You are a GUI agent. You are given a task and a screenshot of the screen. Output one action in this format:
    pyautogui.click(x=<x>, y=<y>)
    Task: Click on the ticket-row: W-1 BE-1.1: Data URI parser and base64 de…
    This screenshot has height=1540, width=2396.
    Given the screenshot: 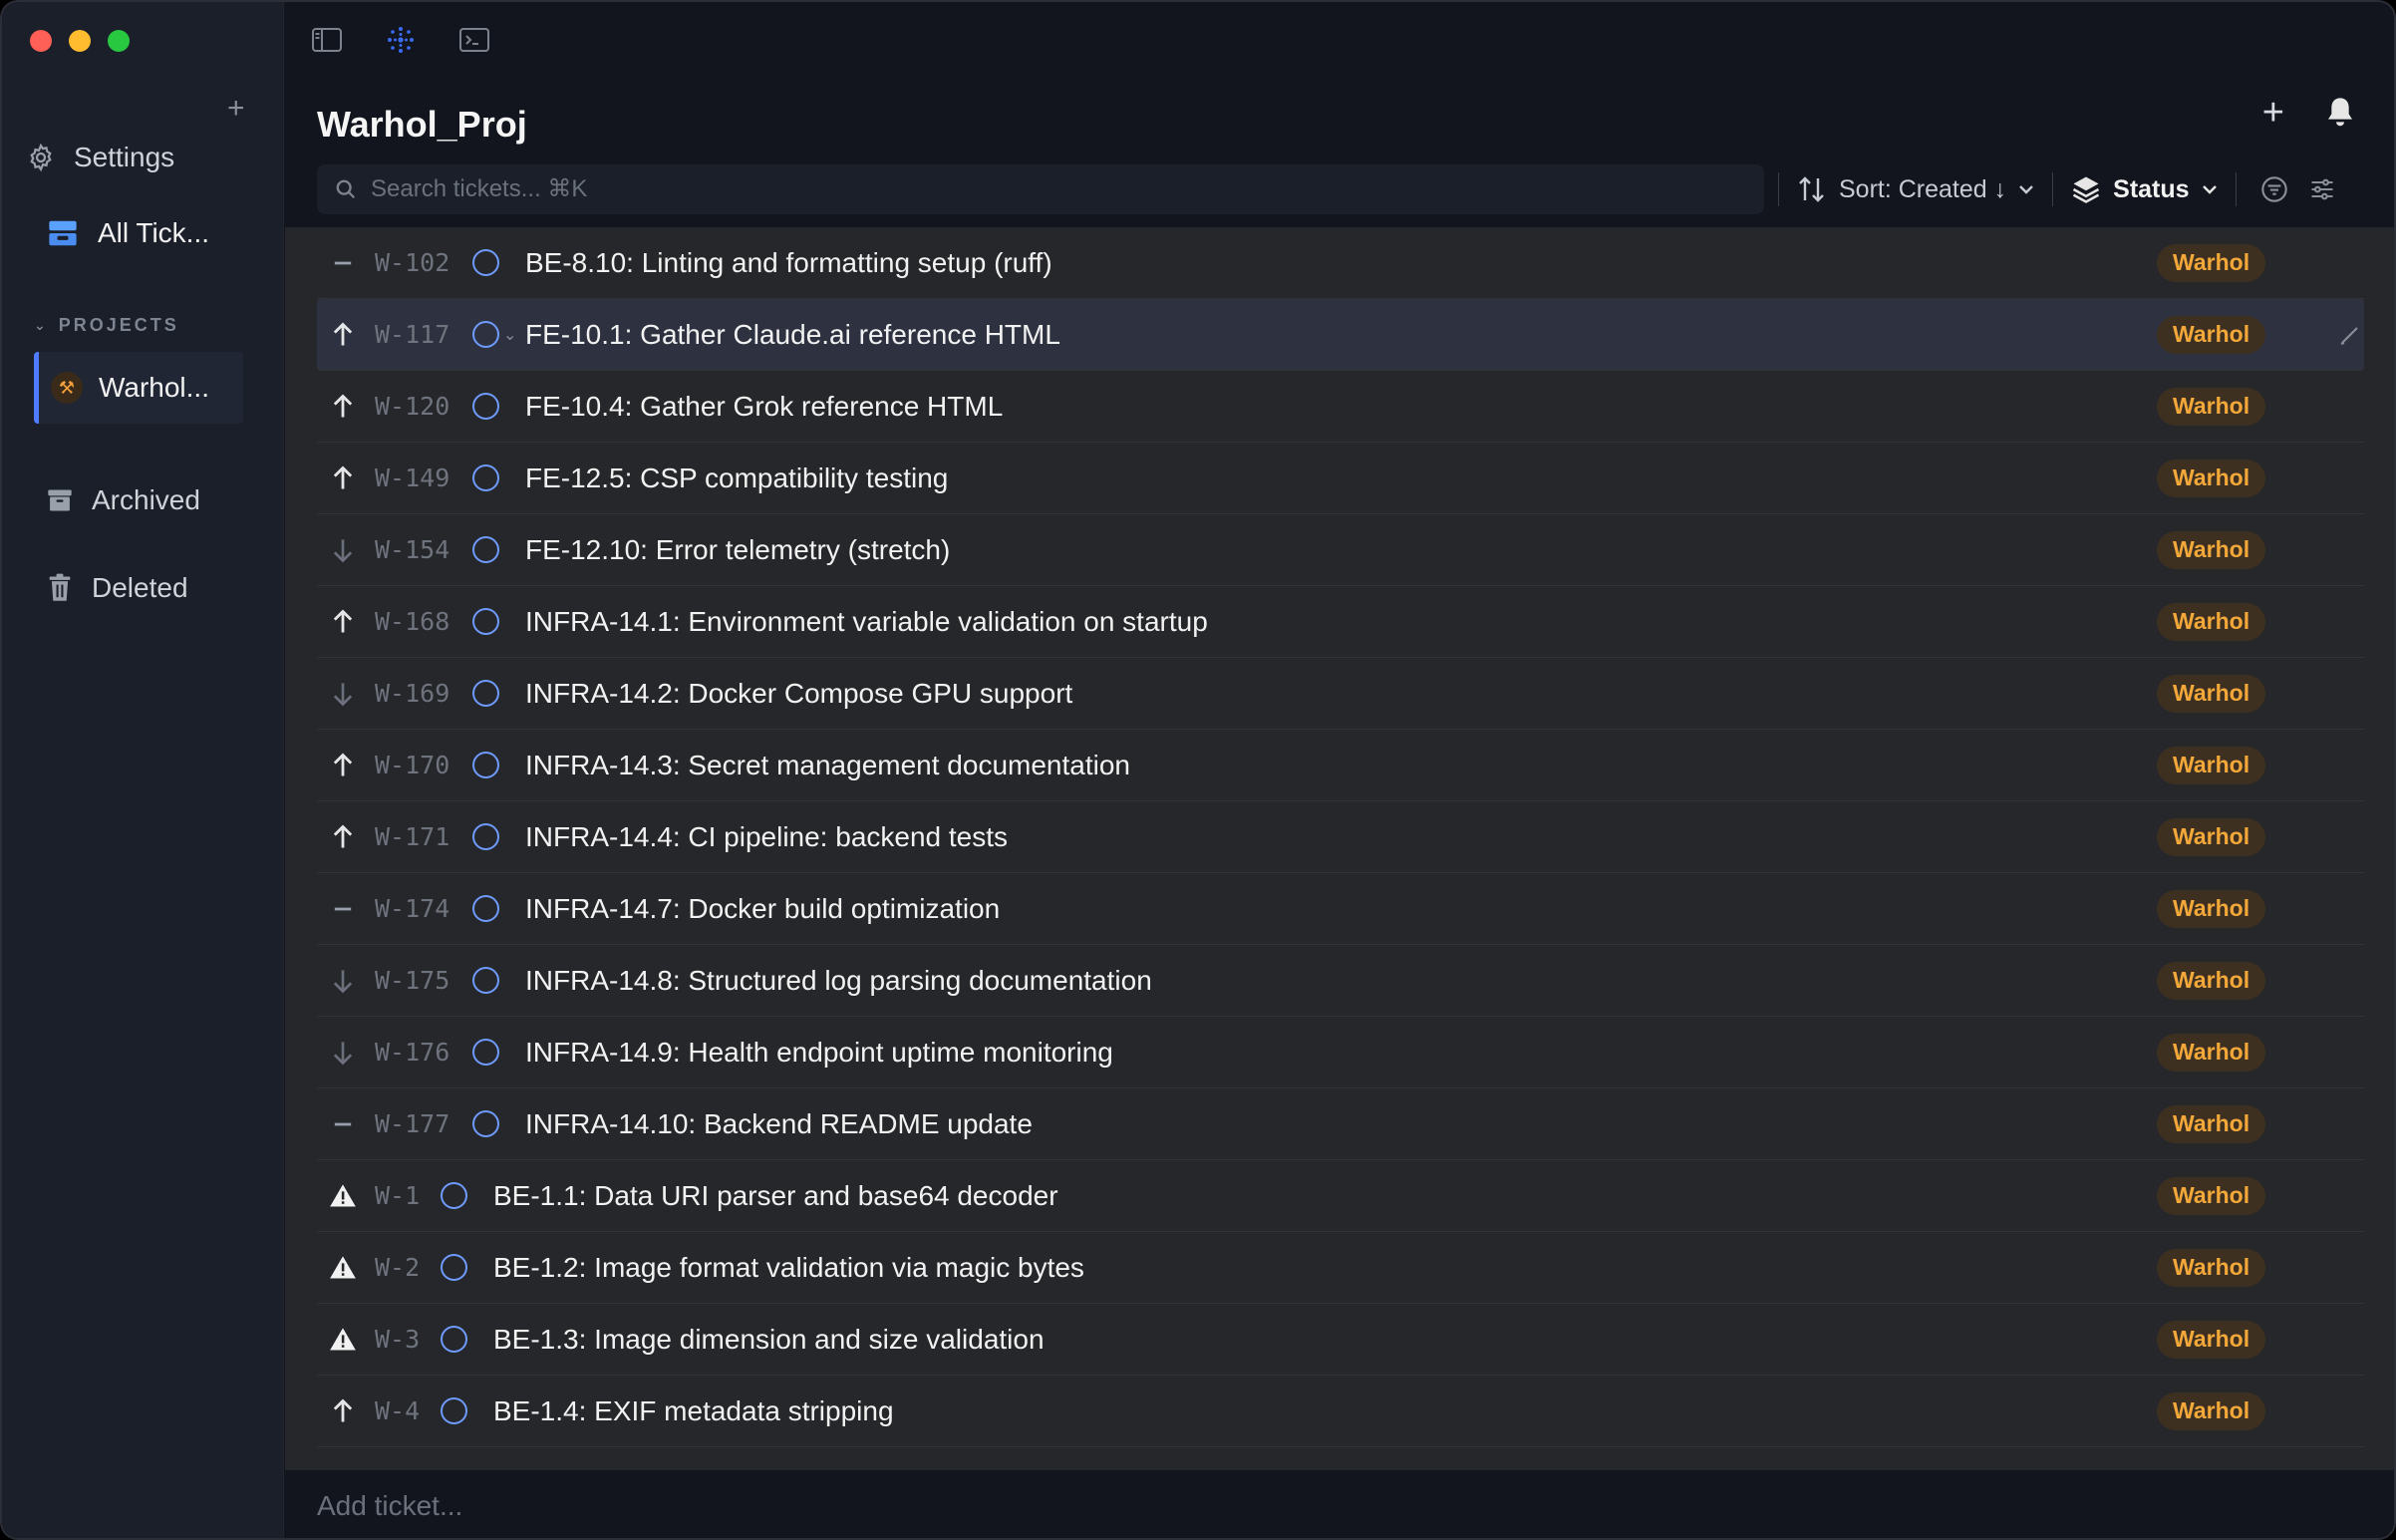 What is the action you would take?
    pyautogui.click(x=1340, y=1196)
    